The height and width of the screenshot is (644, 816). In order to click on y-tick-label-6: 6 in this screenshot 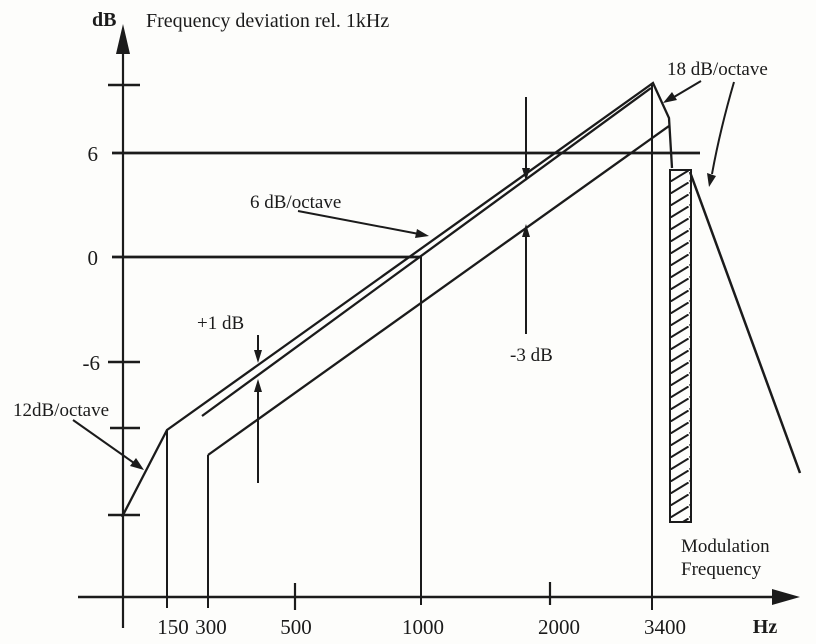, I will do `click(93, 154)`.